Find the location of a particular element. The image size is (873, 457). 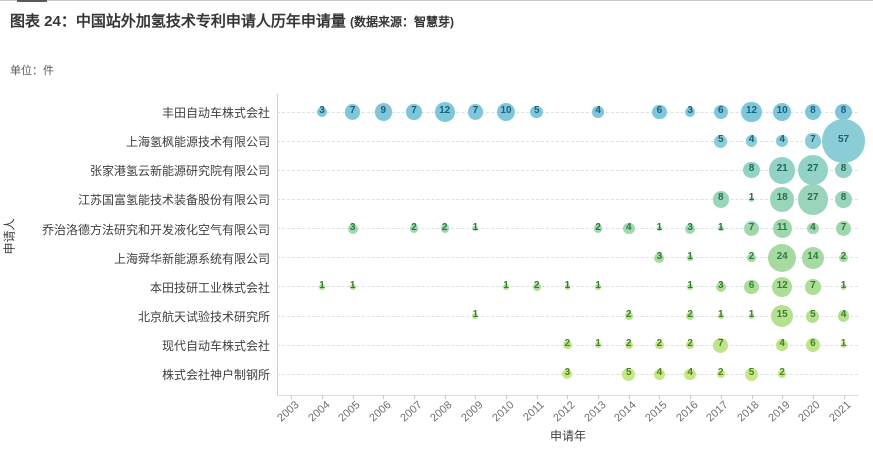

page-top-divider is located at coordinates (32, 1).